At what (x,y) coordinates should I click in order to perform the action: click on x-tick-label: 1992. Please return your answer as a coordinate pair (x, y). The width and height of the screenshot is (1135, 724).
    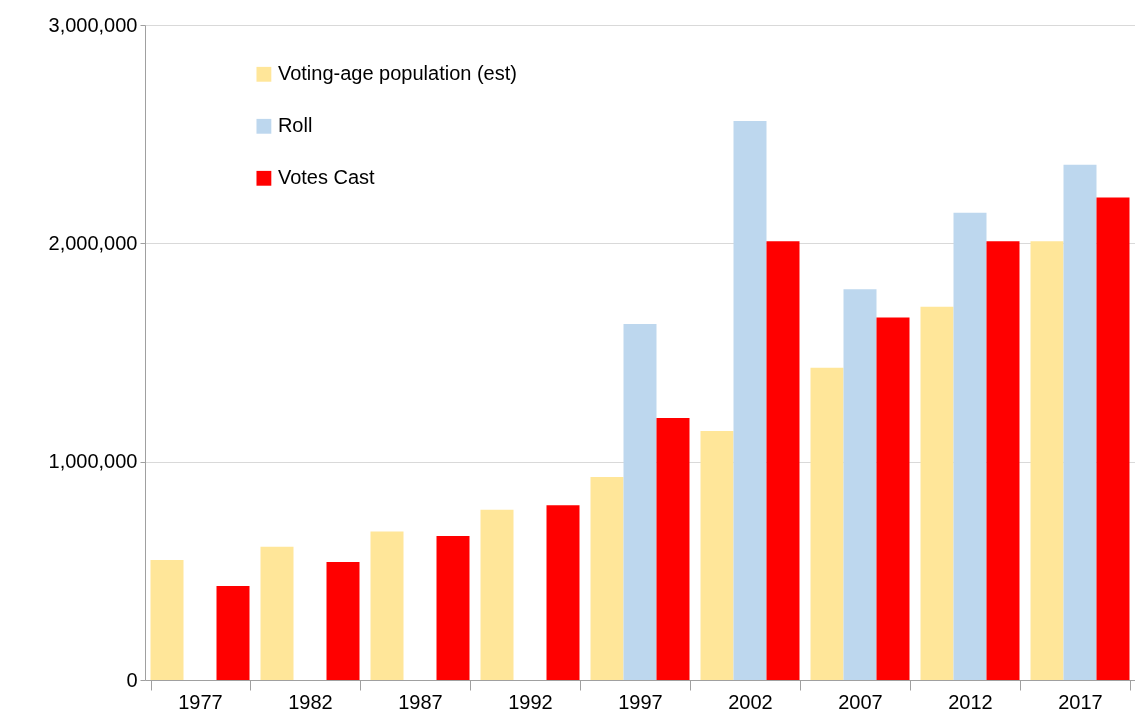
    Looking at the image, I should click on (530, 701).